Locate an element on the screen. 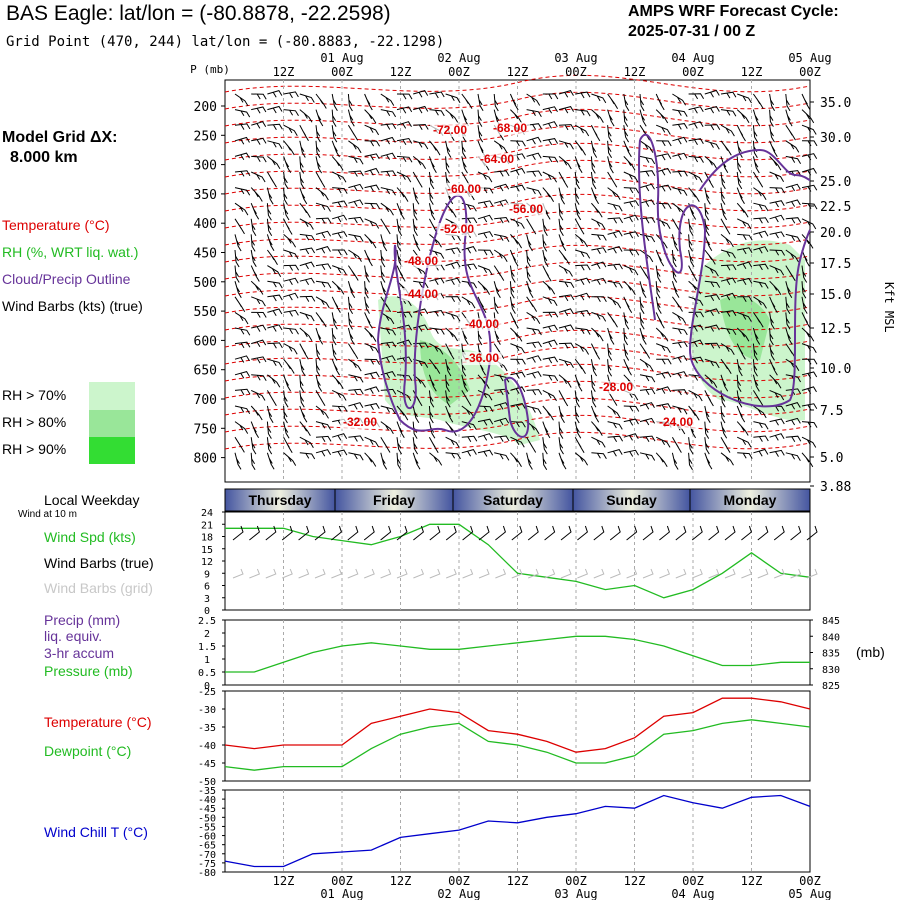 This screenshot has height=900, width=900. height-tick-label: 3.88 is located at coordinates (835, 487).